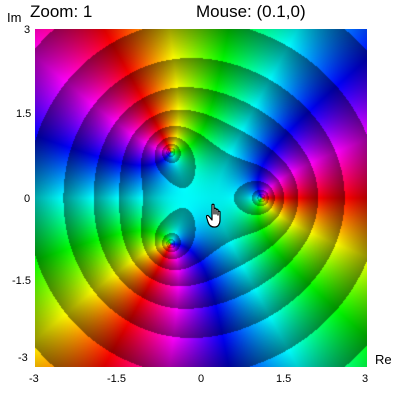 Image resolution: width=400 pixels, height=400 pixels. What do you see at coordinates (23, 358) in the screenshot?
I see `y-tick-label: -3` at bounding box center [23, 358].